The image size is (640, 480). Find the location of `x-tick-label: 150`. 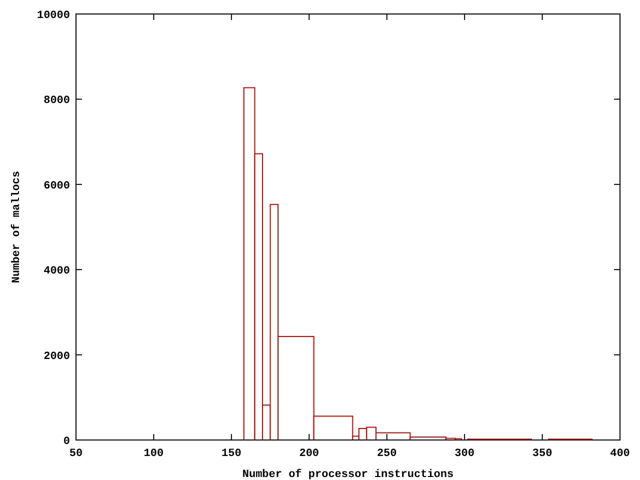

x-tick-label: 150 is located at coordinates (232, 454).